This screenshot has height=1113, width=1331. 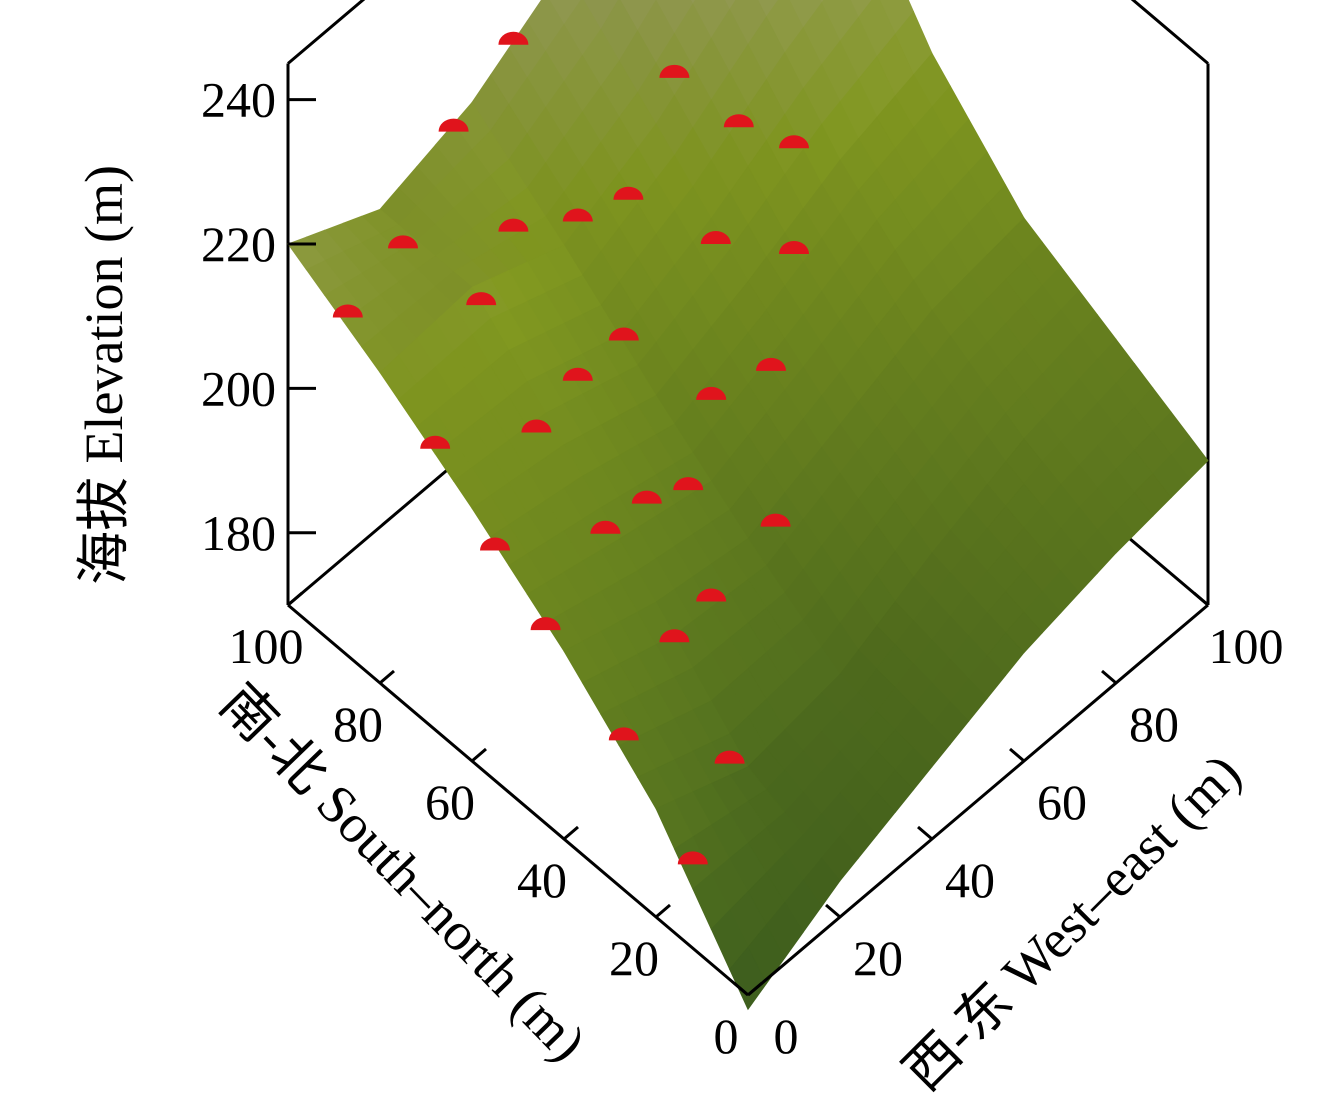 What do you see at coordinates (104, 375) in the screenshot?
I see `z-axis-title: 海拔 Elevation (m)` at bounding box center [104, 375].